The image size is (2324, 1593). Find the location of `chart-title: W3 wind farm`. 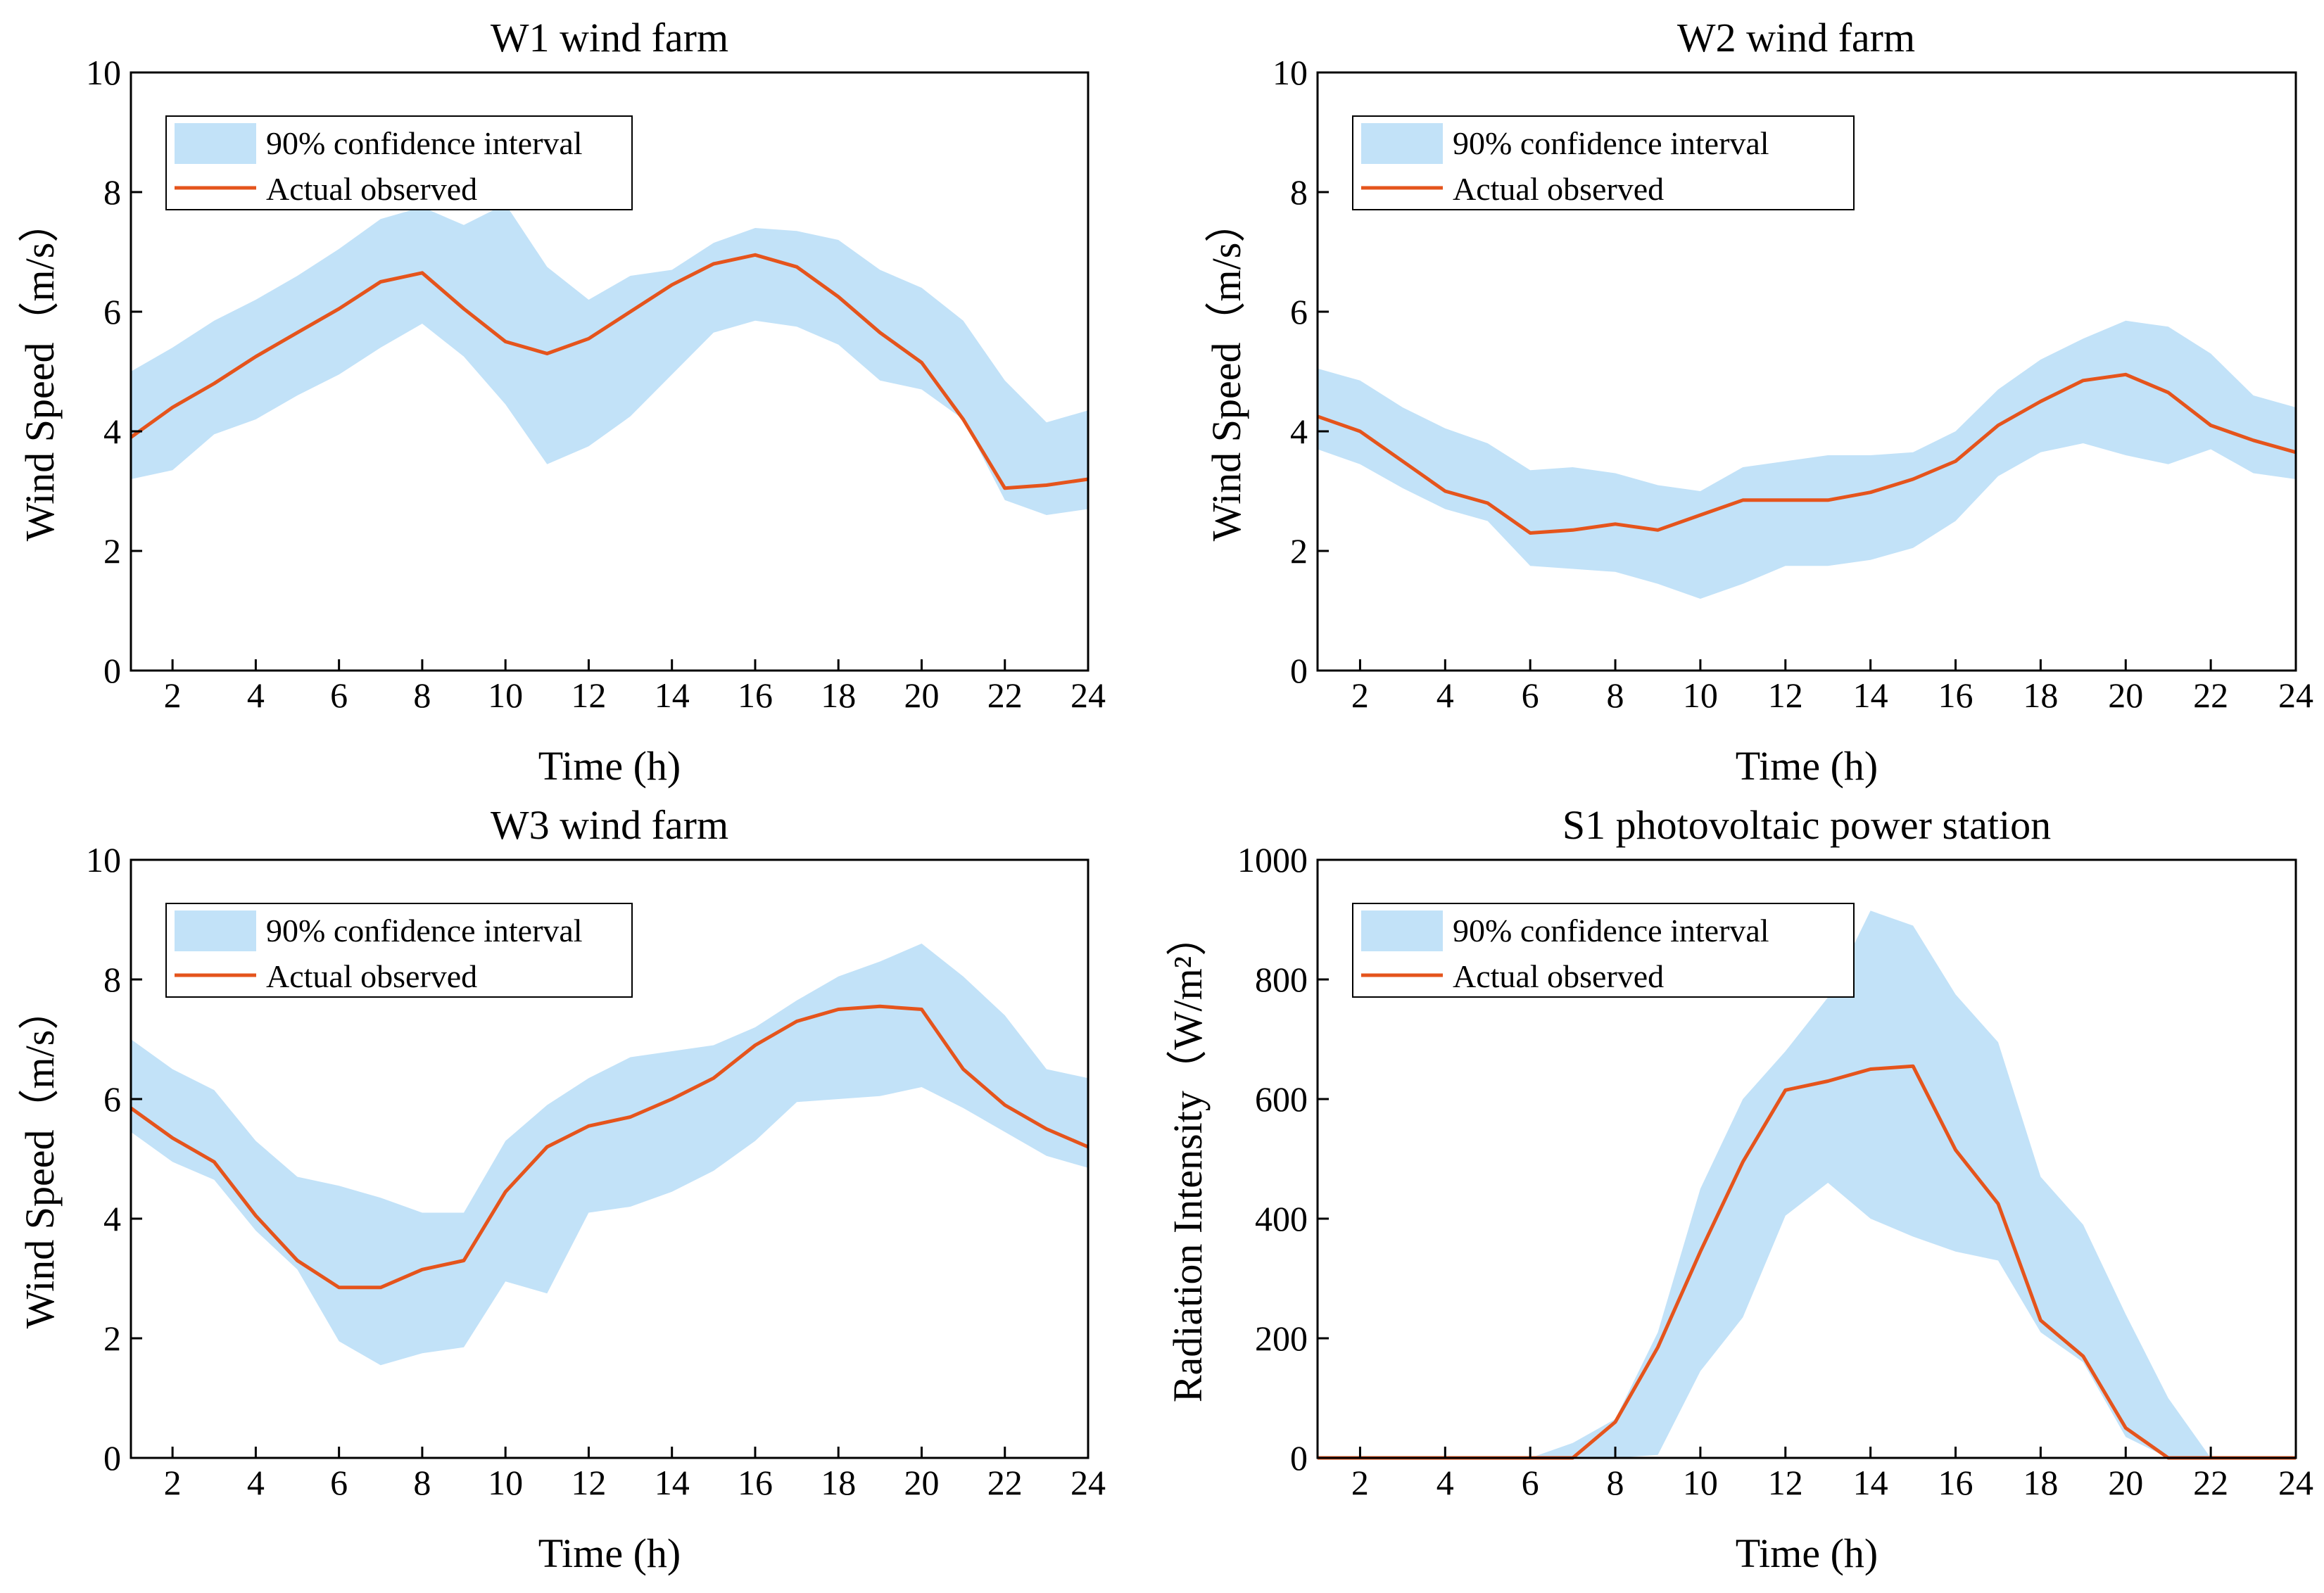

chart-title: W3 wind farm is located at coordinates (609, 825).